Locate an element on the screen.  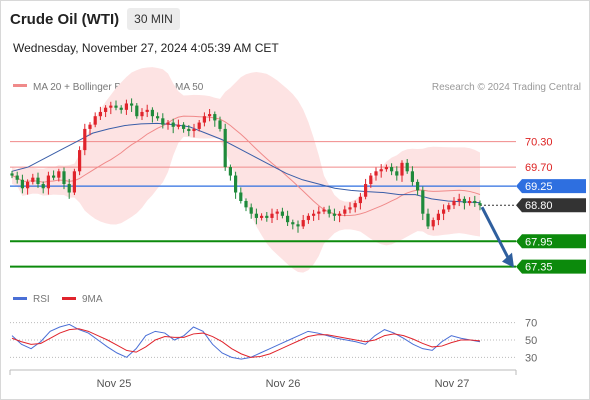
chart-header: Crude Oil (WTI) 30 MIN is located at coordinates (95, 19).